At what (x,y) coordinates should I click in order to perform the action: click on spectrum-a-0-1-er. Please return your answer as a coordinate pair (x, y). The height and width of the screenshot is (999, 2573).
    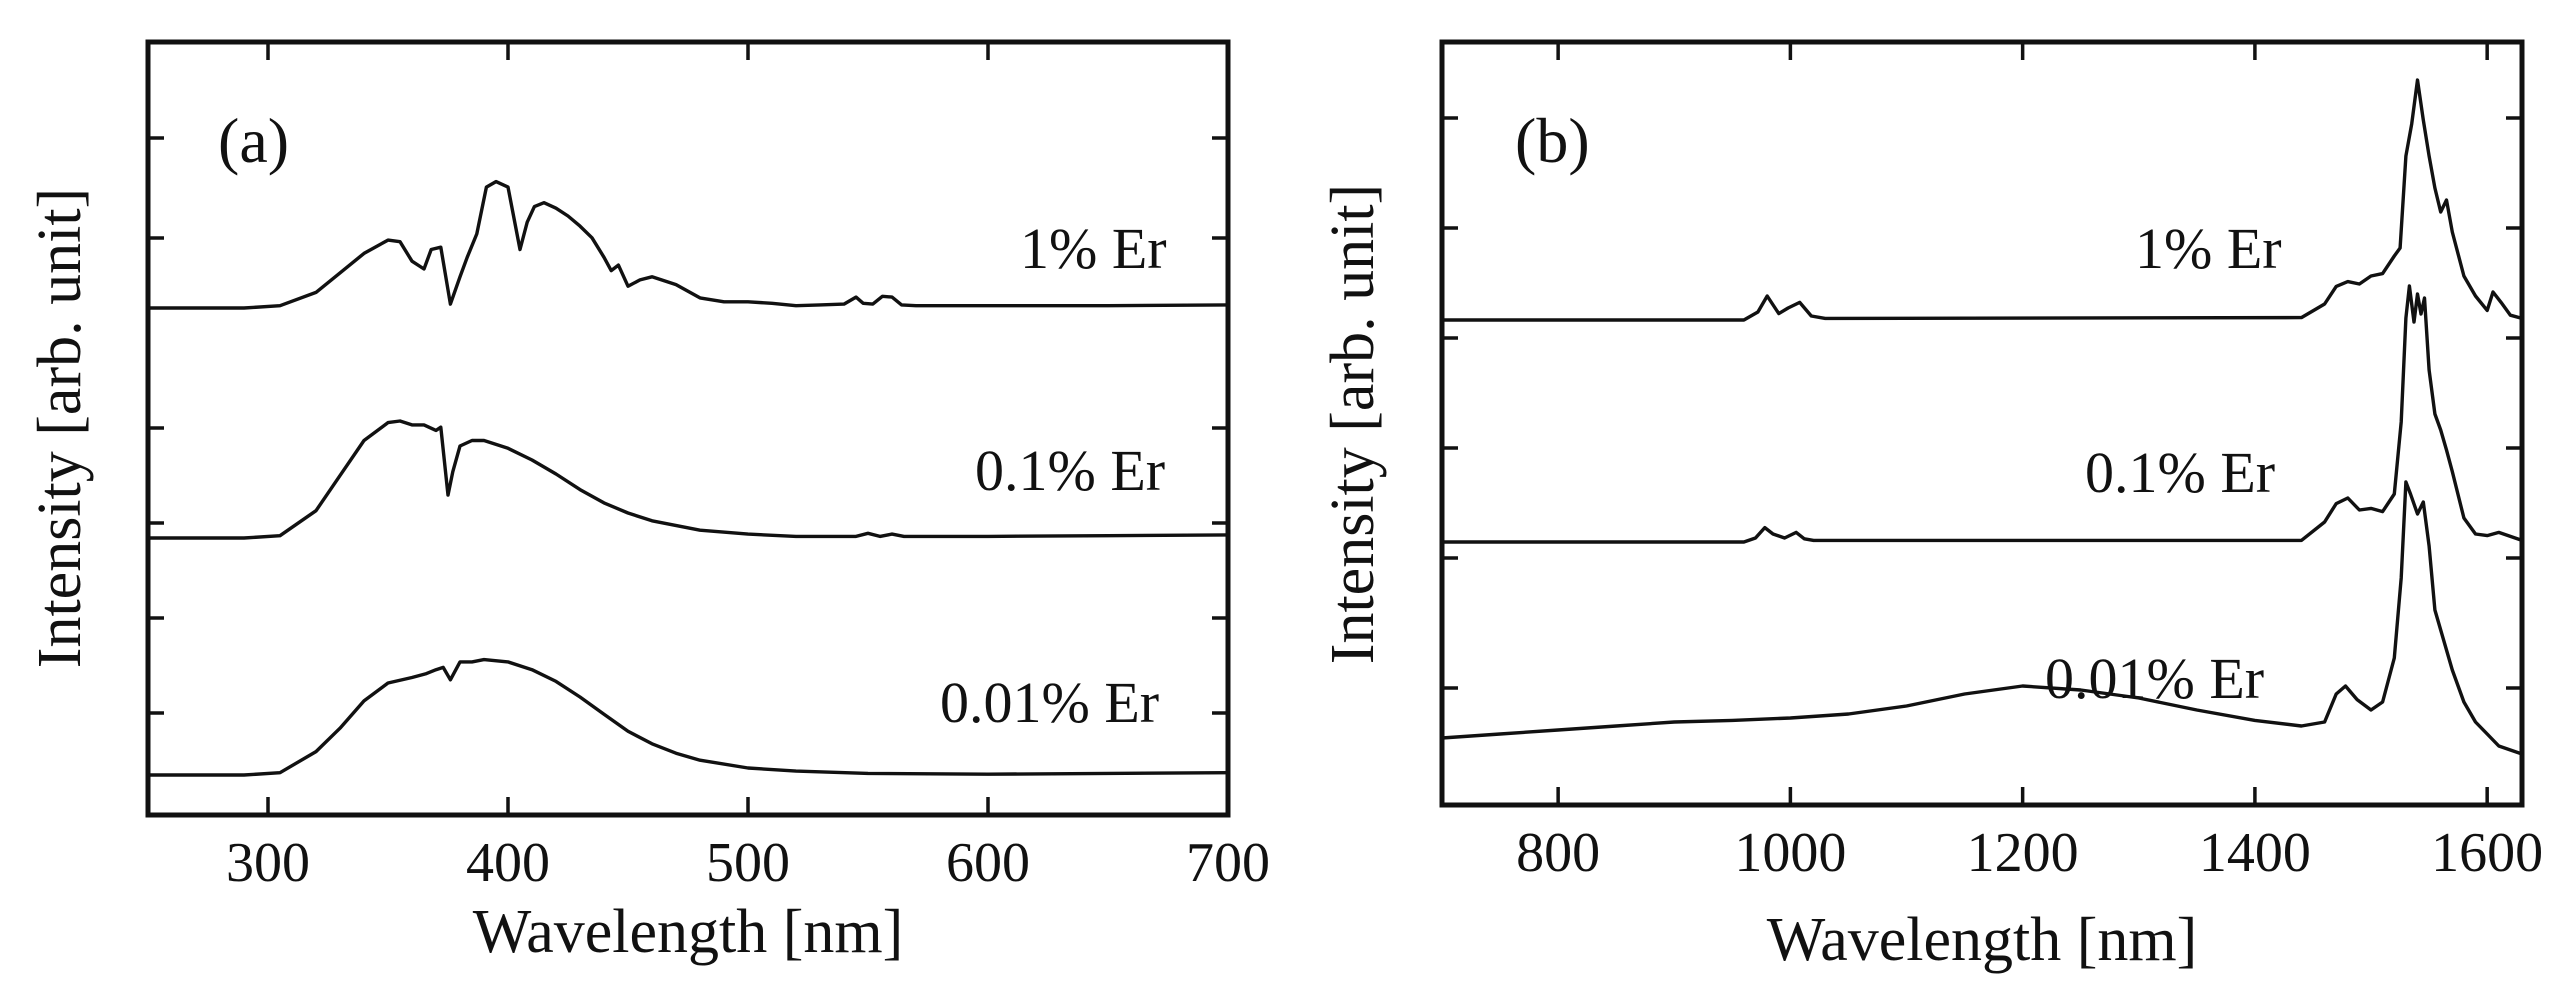
    Looking at the image, I should click on (688, 479).